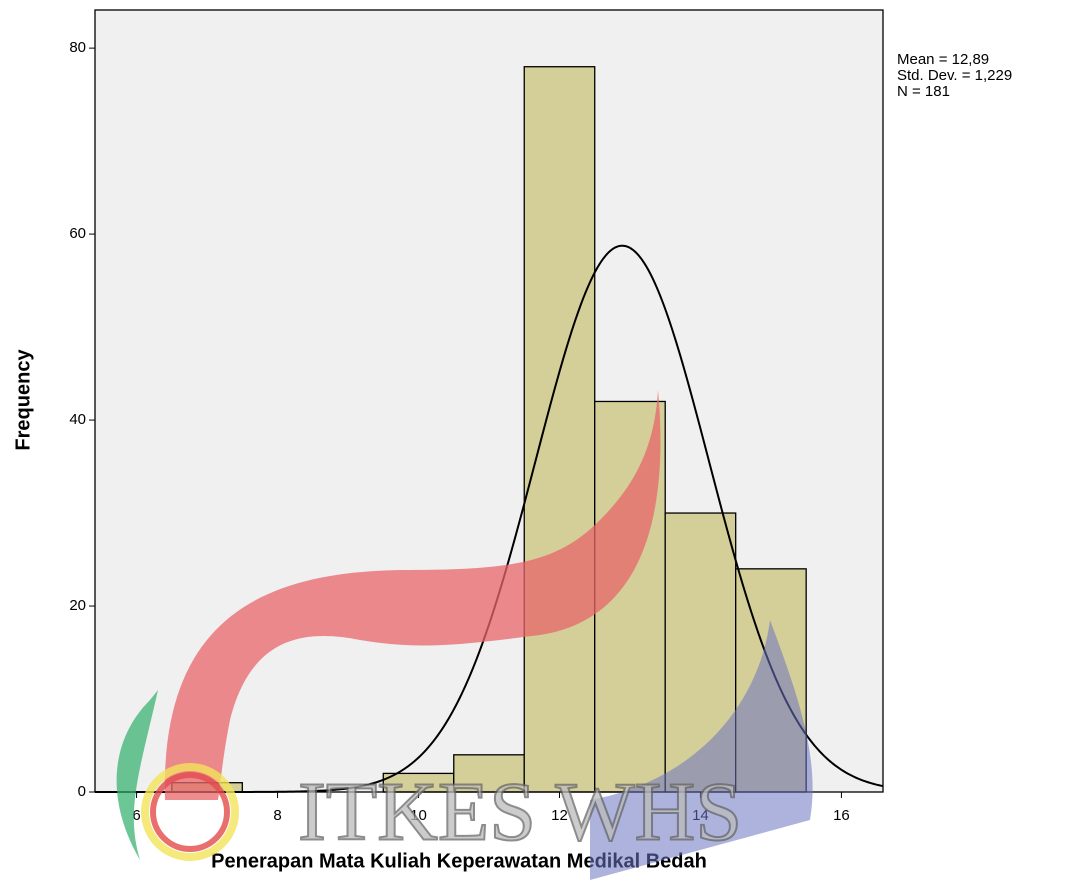 The image size is (1068, 884). Describe the element at coordinates (77, 47) in the screenshot. I see `y-tick-label: 80` at that location.